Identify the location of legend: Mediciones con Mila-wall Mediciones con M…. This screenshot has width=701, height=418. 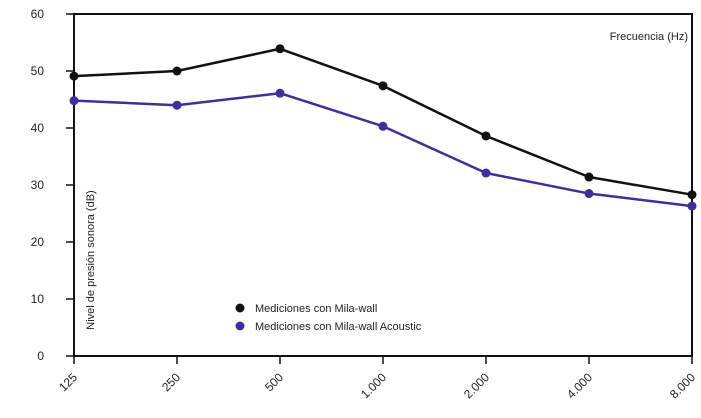
(328, 318).